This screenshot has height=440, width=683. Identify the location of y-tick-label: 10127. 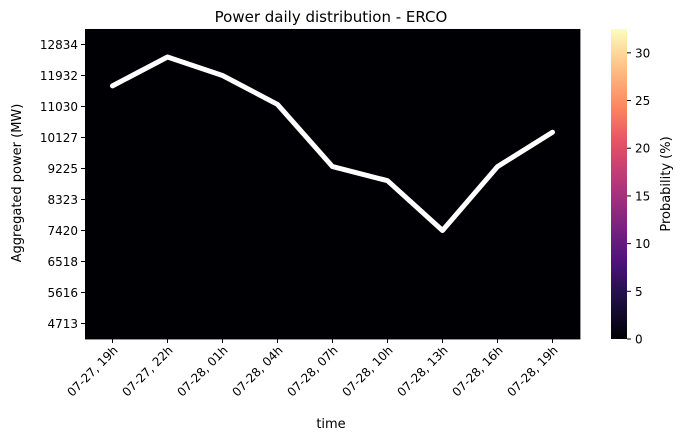
(59, 138).